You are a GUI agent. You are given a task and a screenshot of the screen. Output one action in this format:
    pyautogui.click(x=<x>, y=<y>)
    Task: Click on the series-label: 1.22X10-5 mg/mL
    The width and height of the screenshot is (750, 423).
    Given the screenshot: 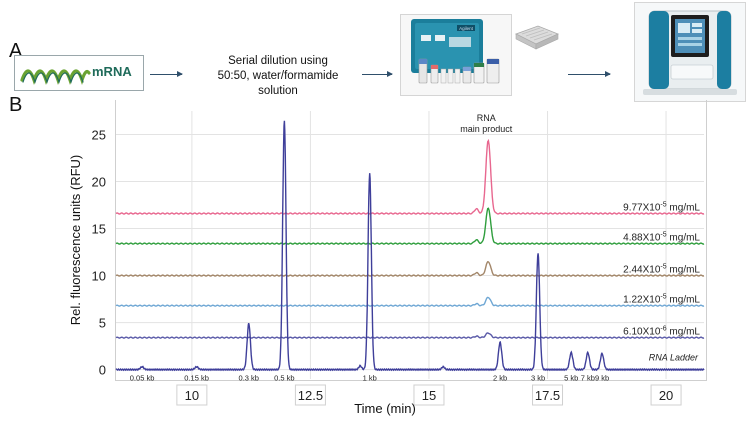 What is the action you would take?
    pyautogui.click(x=661, y=300)
    